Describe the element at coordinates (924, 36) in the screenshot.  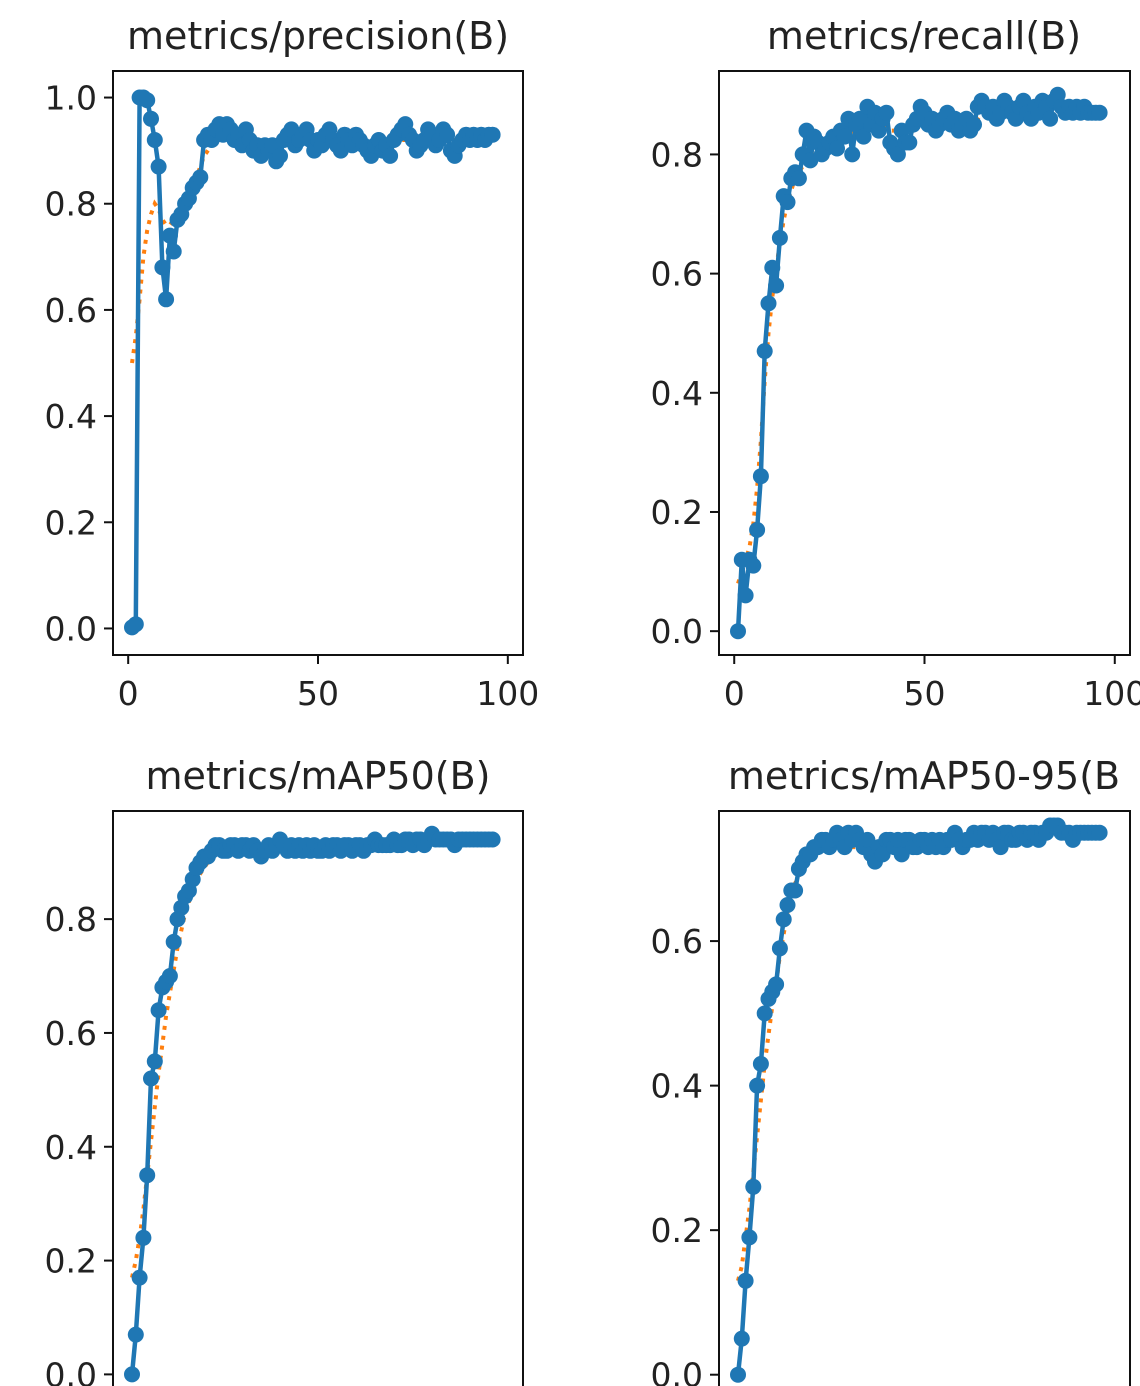
I see `panel-title-recall: metrics/recall(B)` at that location.